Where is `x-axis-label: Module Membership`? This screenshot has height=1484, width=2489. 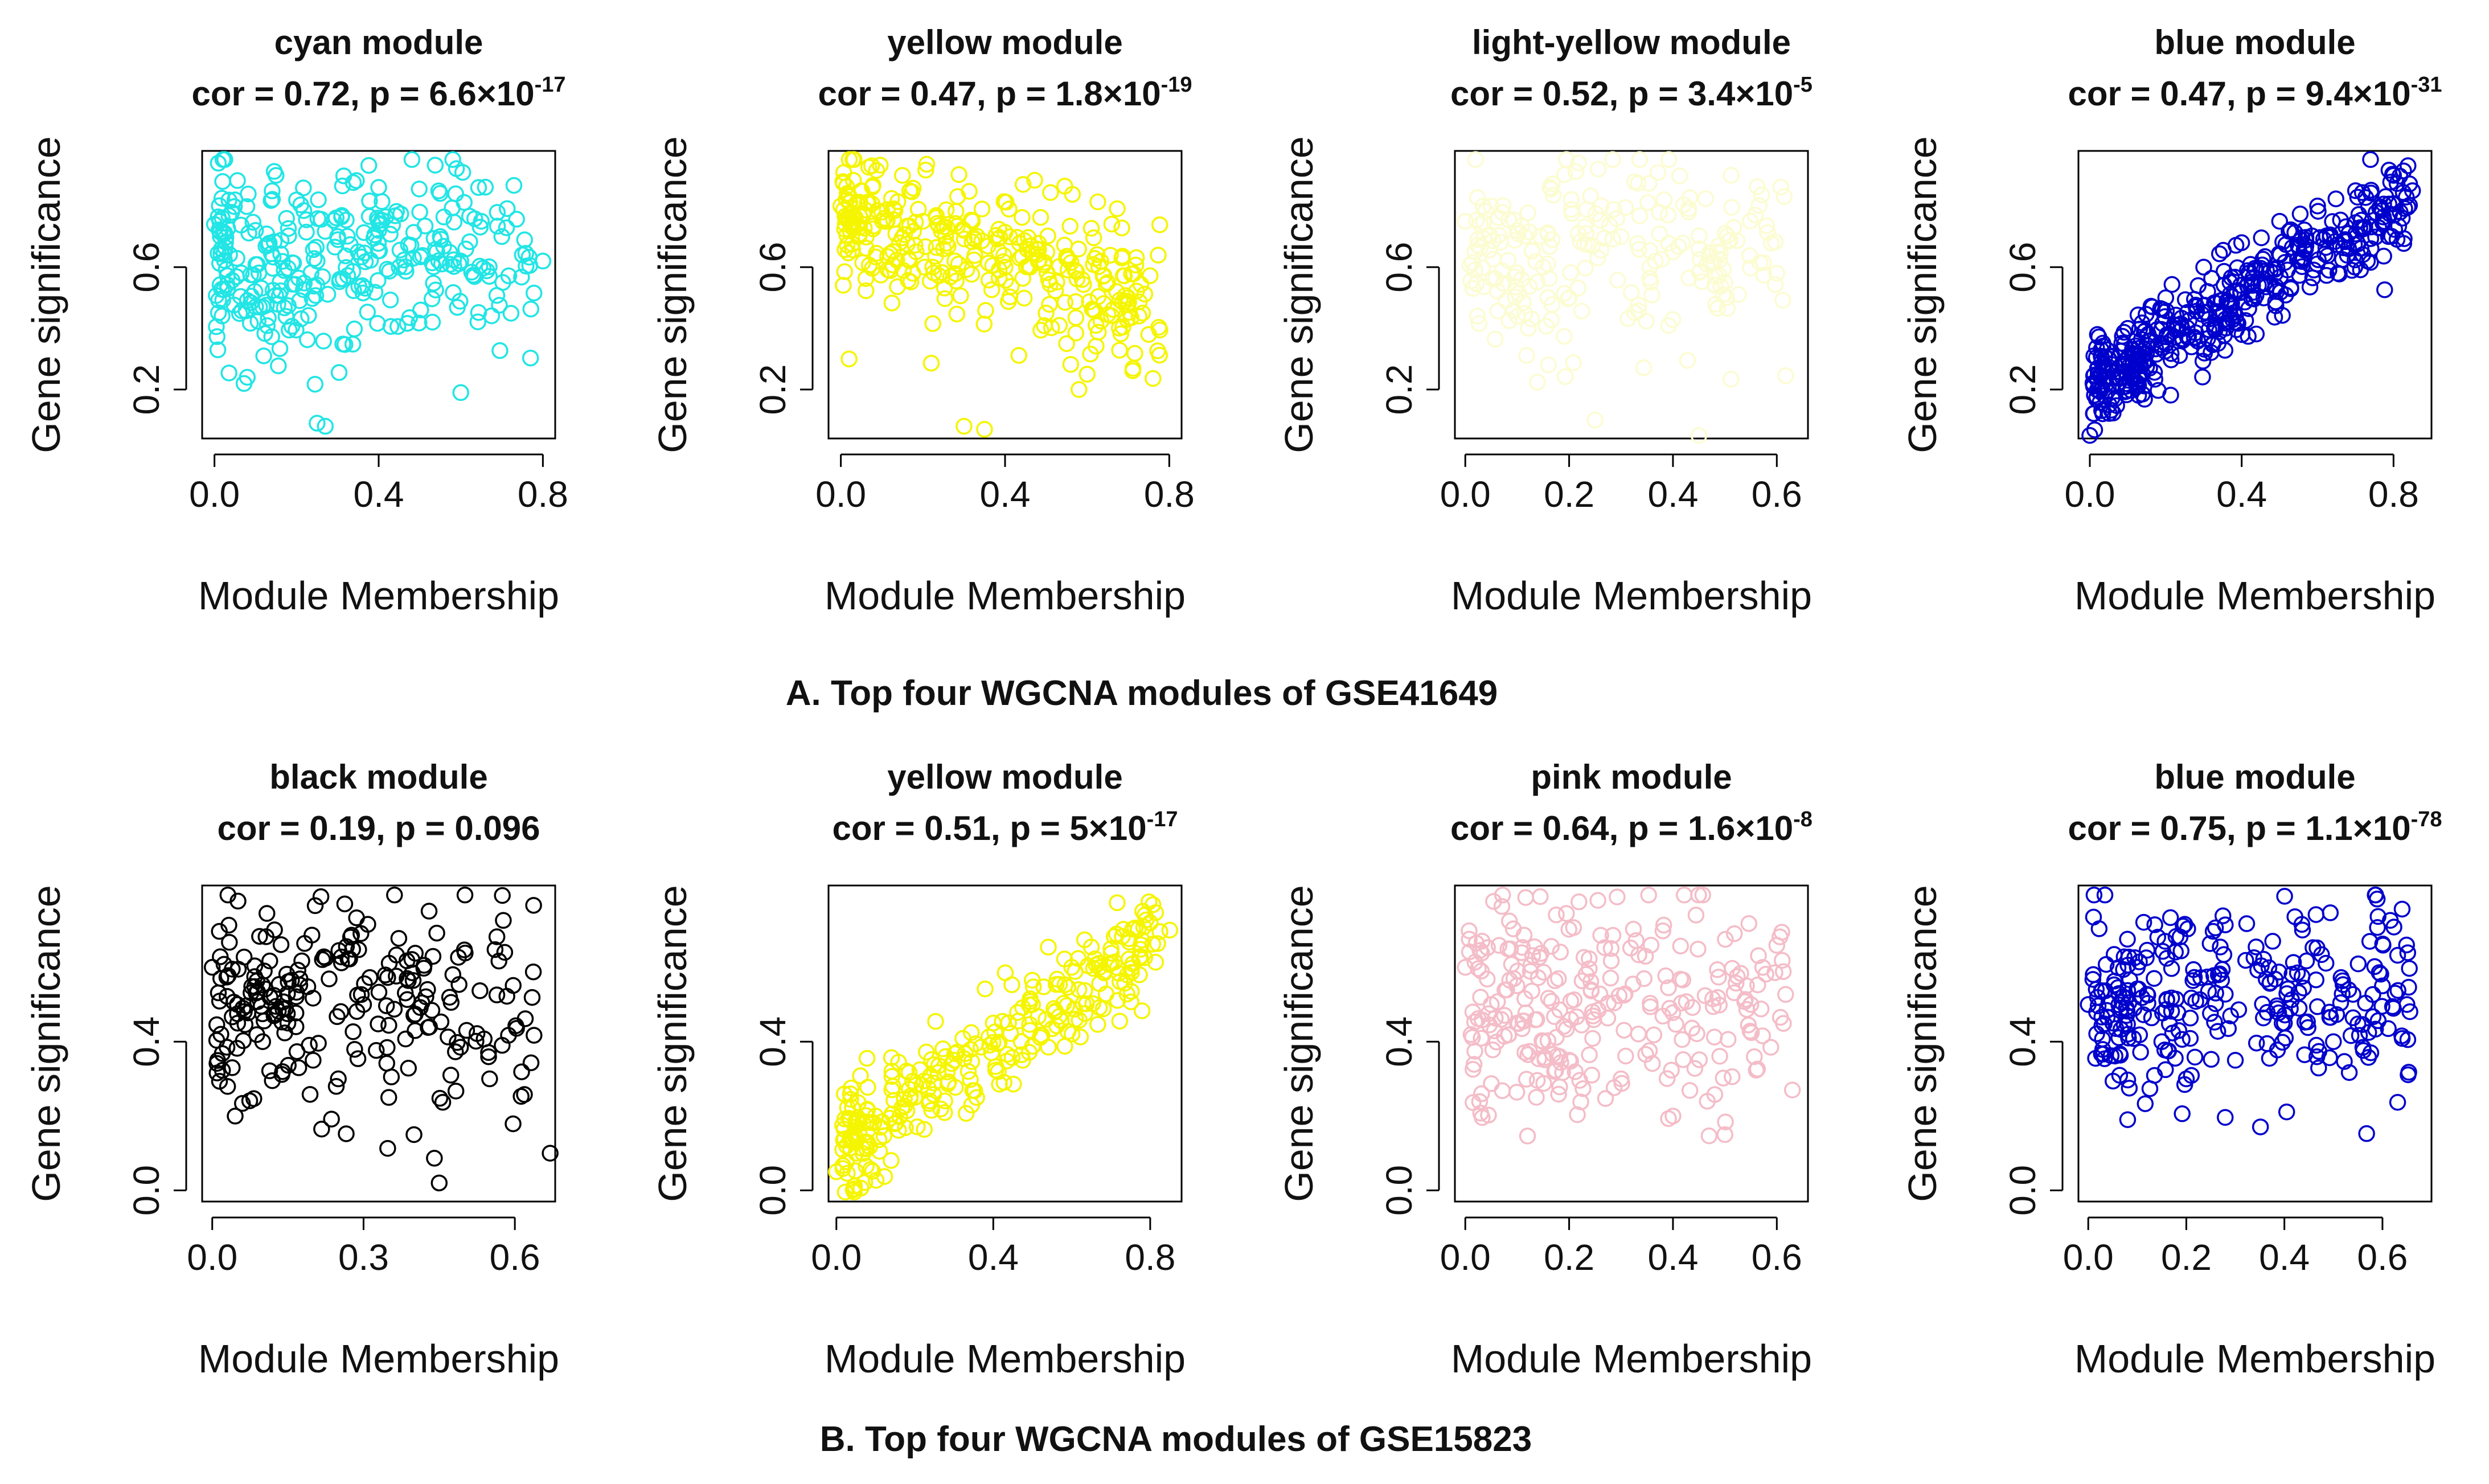 x-axis-label: Module Membership is located at coordinates (1005, 1359).